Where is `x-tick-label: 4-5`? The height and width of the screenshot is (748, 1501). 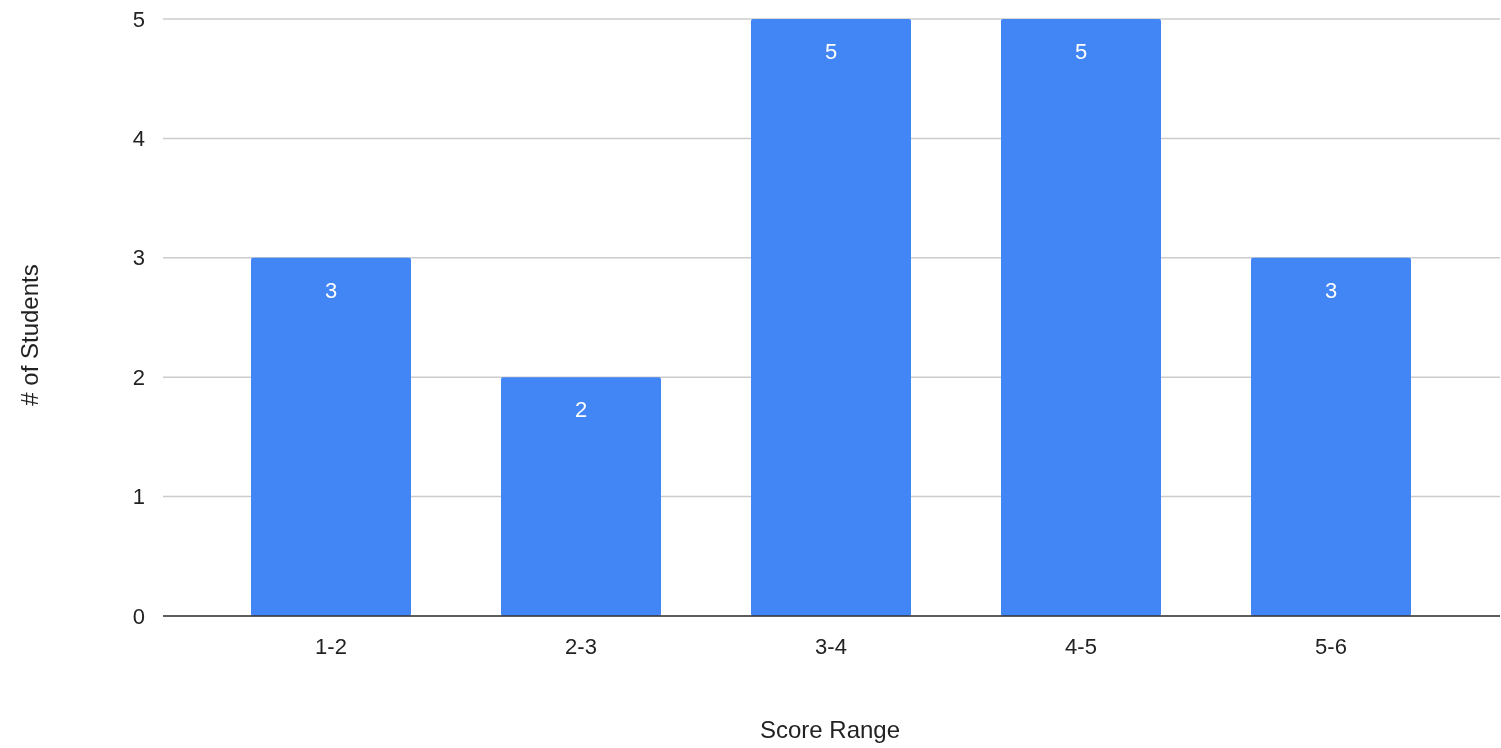
x-tick-label: 4-5 is located at coordinates (1081, 646).